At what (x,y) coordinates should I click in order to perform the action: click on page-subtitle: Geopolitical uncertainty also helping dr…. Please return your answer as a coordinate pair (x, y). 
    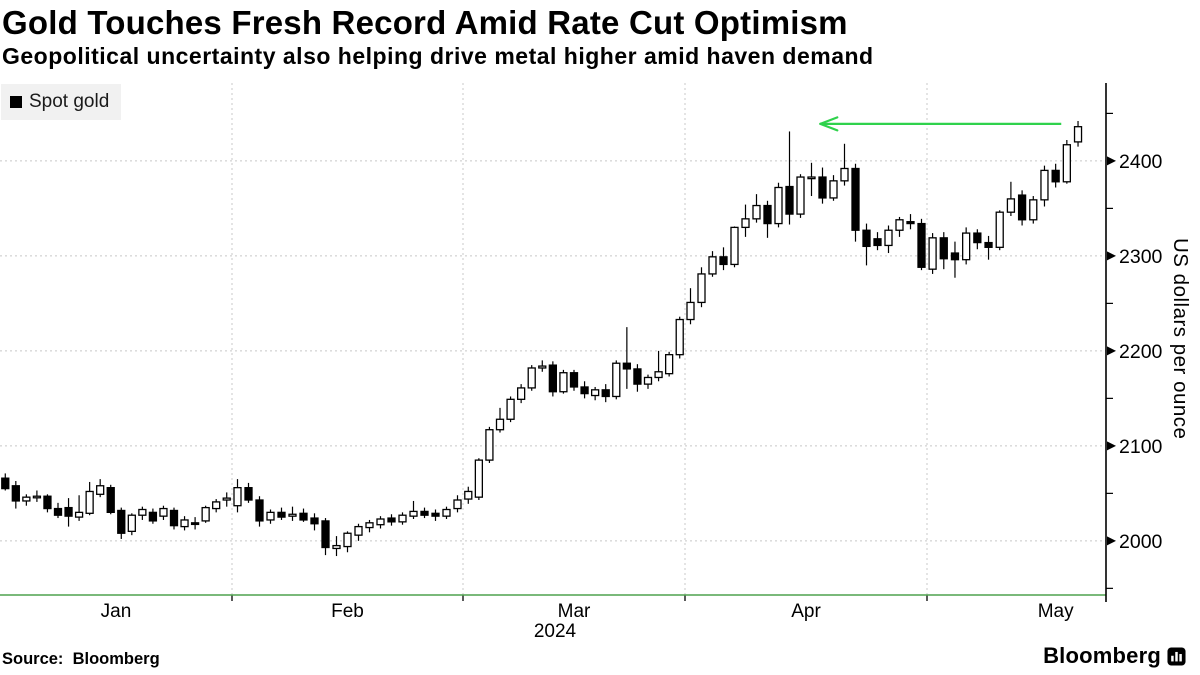
    Looking at the image, I should click on (438, 56).